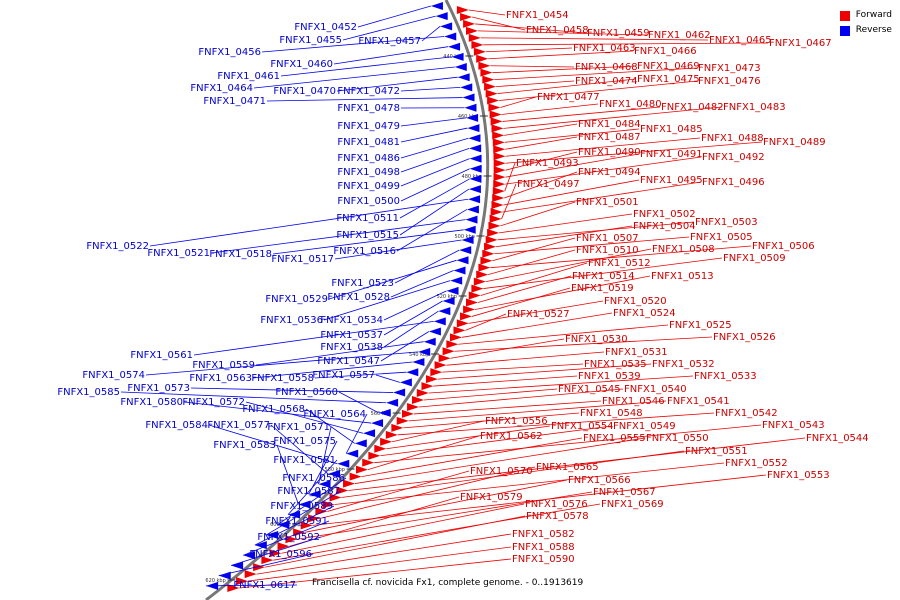 The image size is (900, 600). What do you see at coordinates (491, 497) in the screenshot?
I see `forward-gene-label: FNFX1_0579` at bounding box center [491, 497].